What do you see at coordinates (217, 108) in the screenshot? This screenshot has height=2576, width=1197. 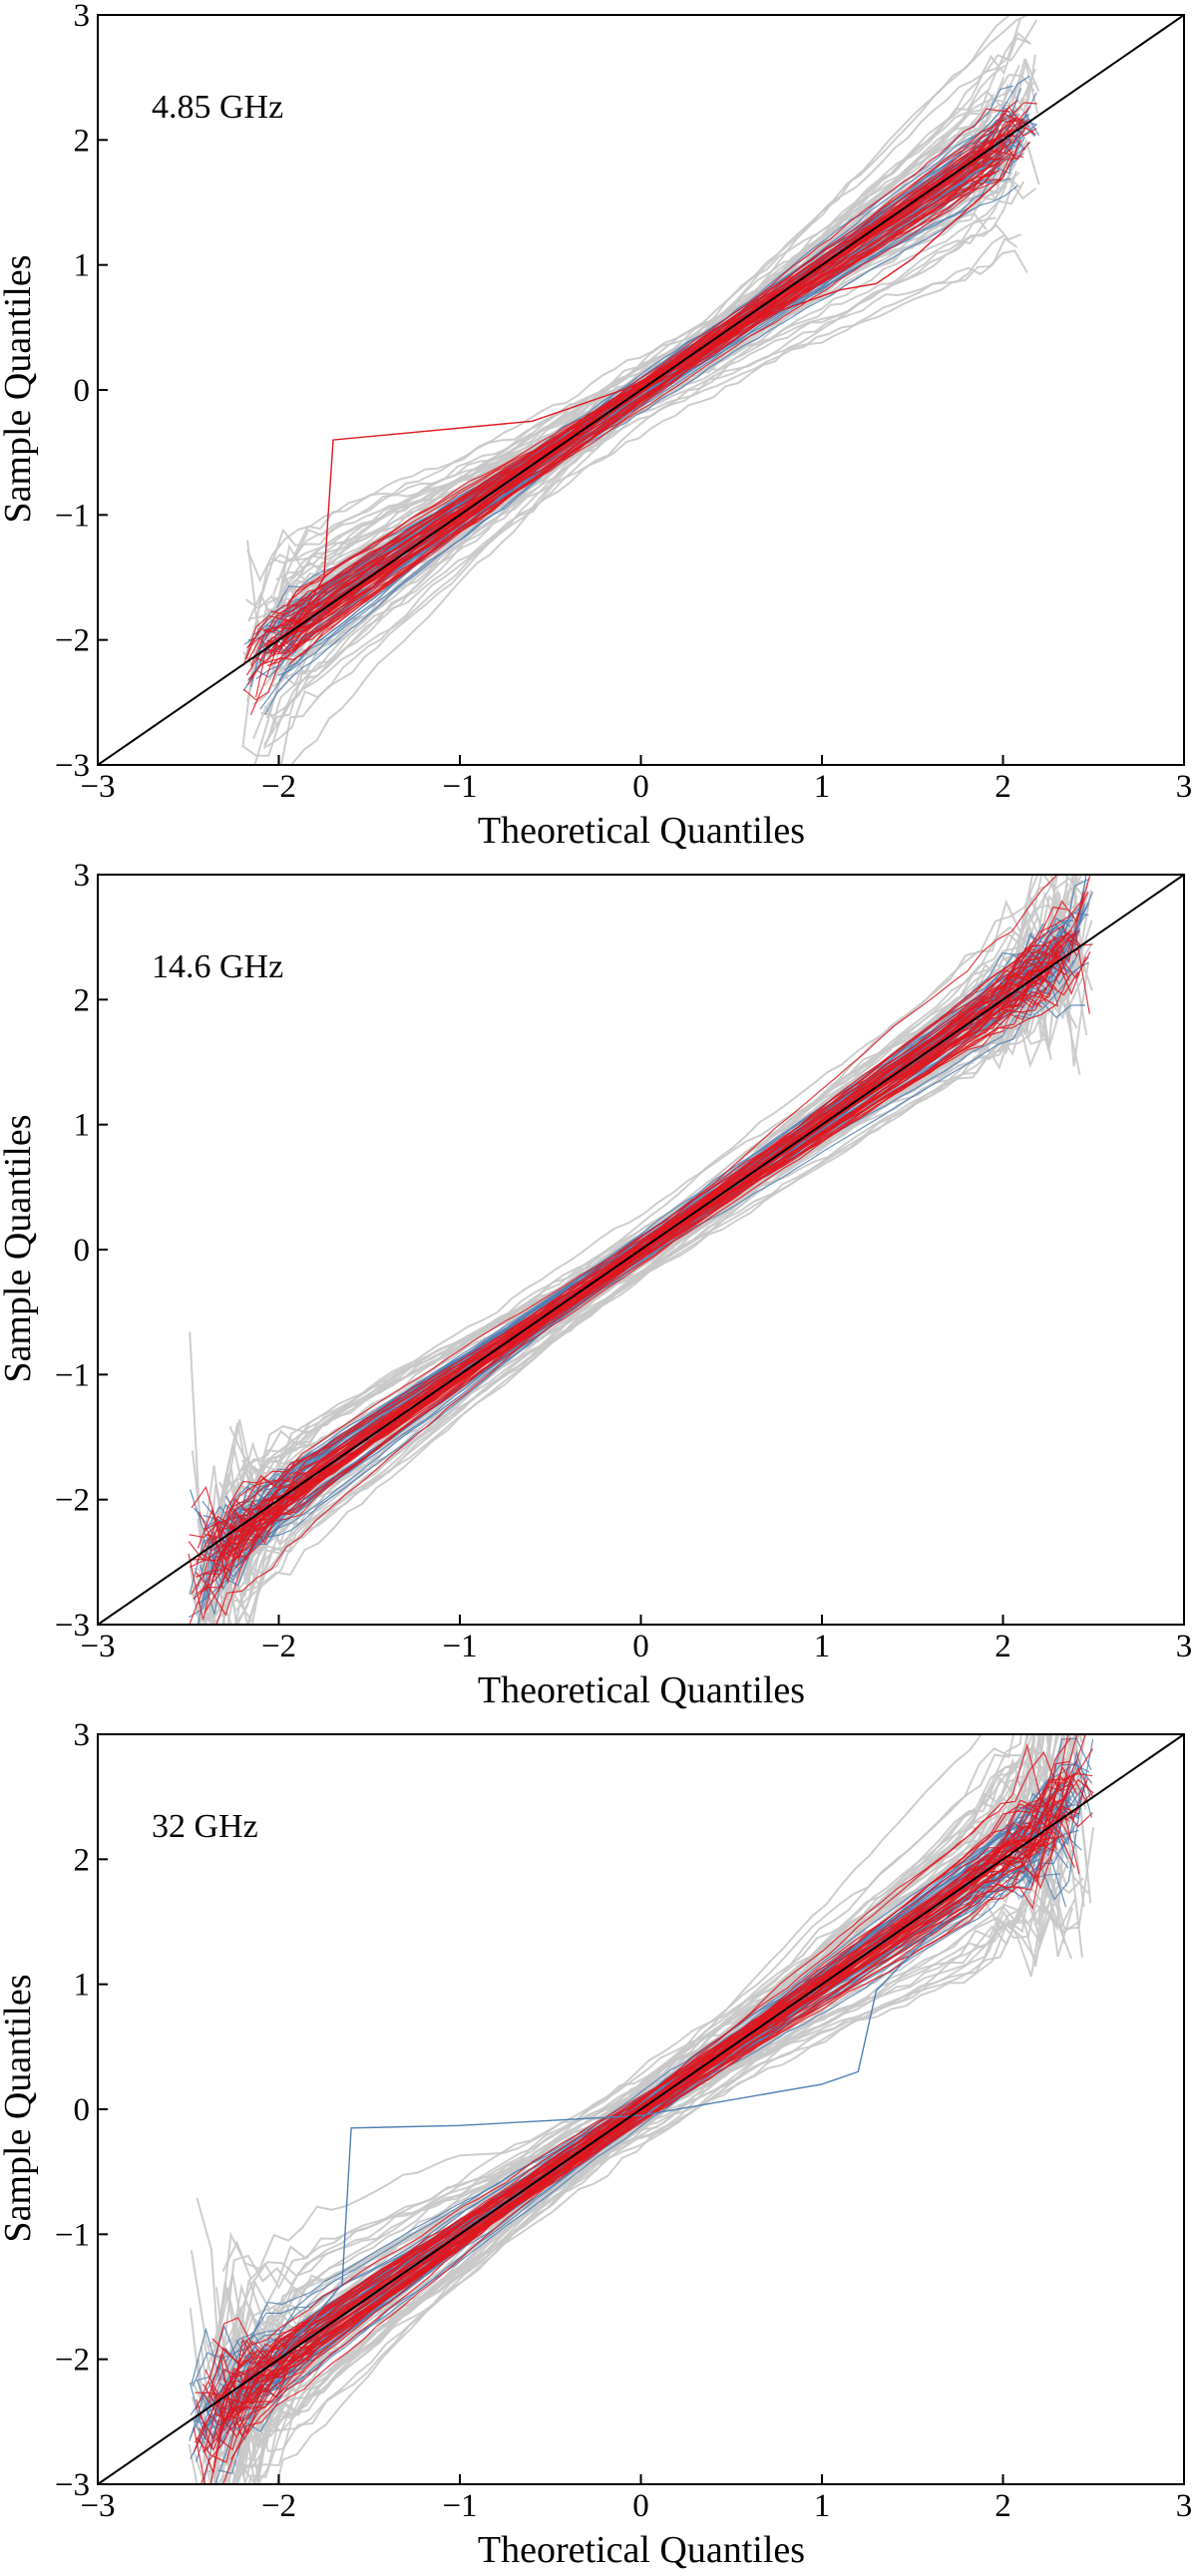 I see `panel-label: 4.85 GHz` at bounding box center [217, 108].